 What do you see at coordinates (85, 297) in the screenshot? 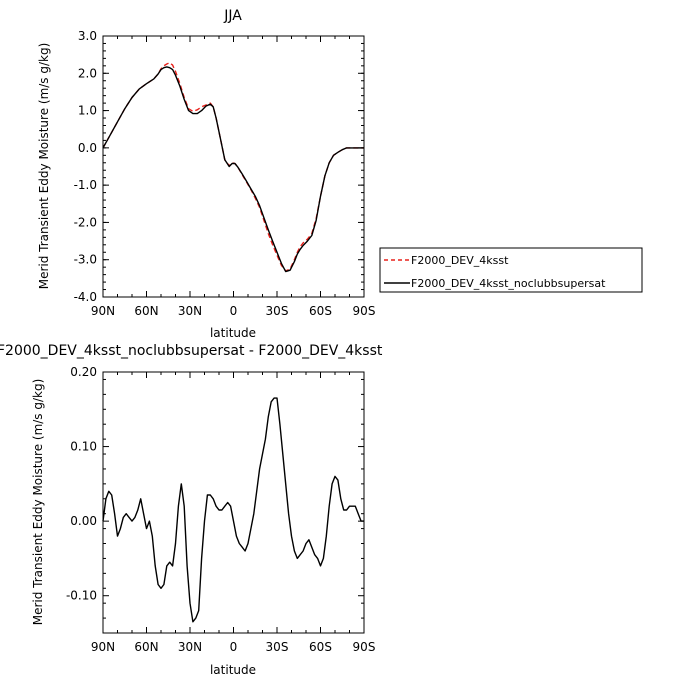
I see `y-tick-label: -4.0` at bounding box center [85, 297].